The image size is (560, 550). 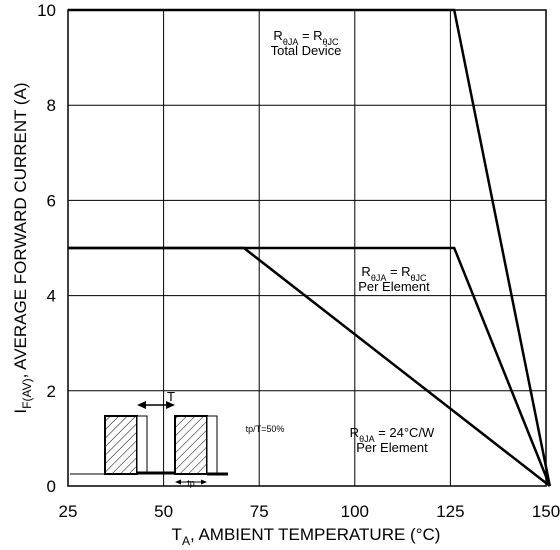 I want to click on y-axis-title: IF(AV), AVERAGE FORWARD CURRENT (A), so click(x=22, y=247).